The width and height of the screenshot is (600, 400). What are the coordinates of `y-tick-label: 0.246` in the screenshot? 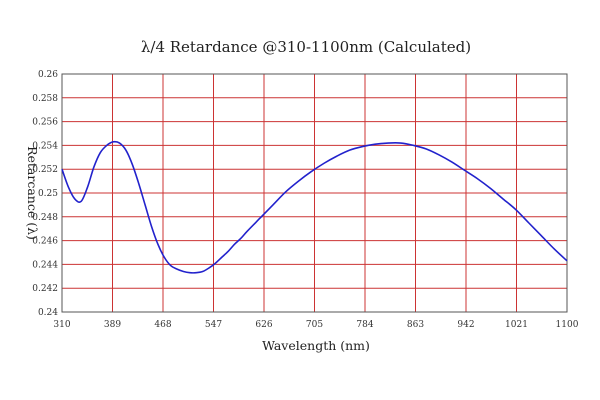 It's located at (45, 242).